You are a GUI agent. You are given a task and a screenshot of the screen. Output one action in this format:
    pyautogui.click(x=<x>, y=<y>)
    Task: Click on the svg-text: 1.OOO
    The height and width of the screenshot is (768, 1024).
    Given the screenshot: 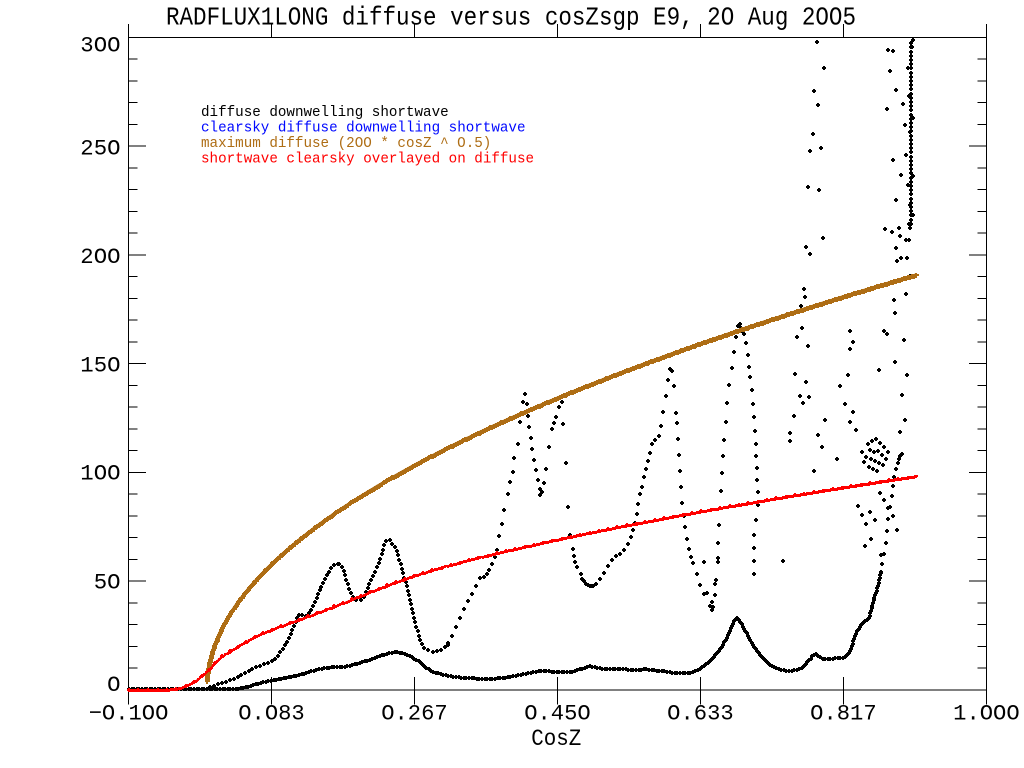 What is the action you would take?
    pyautogui.click(x=986, y=713)
    